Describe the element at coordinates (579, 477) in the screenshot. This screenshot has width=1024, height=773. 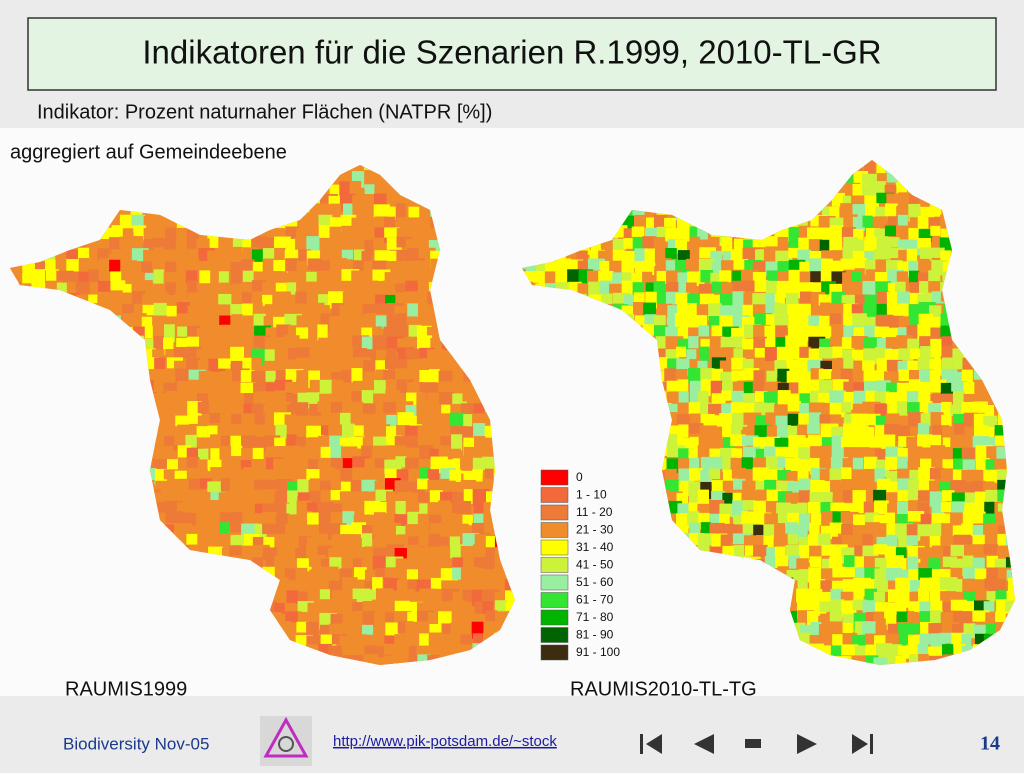
I see `legend-label: 0` at that location.